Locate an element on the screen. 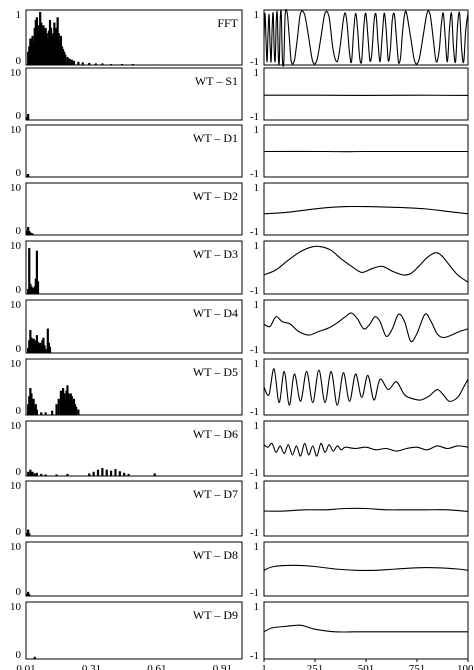 The height and width of the screenshot is (670, 474). panel-title: WT – D5 is located at coordinates (215, 372).